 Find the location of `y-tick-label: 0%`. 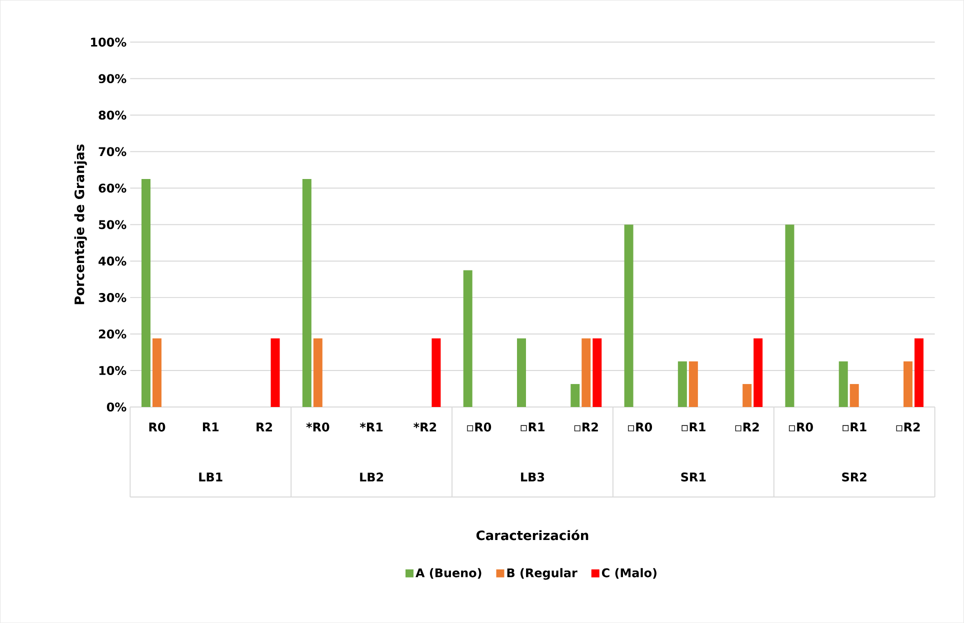

y-tick-label: 0% is located at coordinates (116, 407).